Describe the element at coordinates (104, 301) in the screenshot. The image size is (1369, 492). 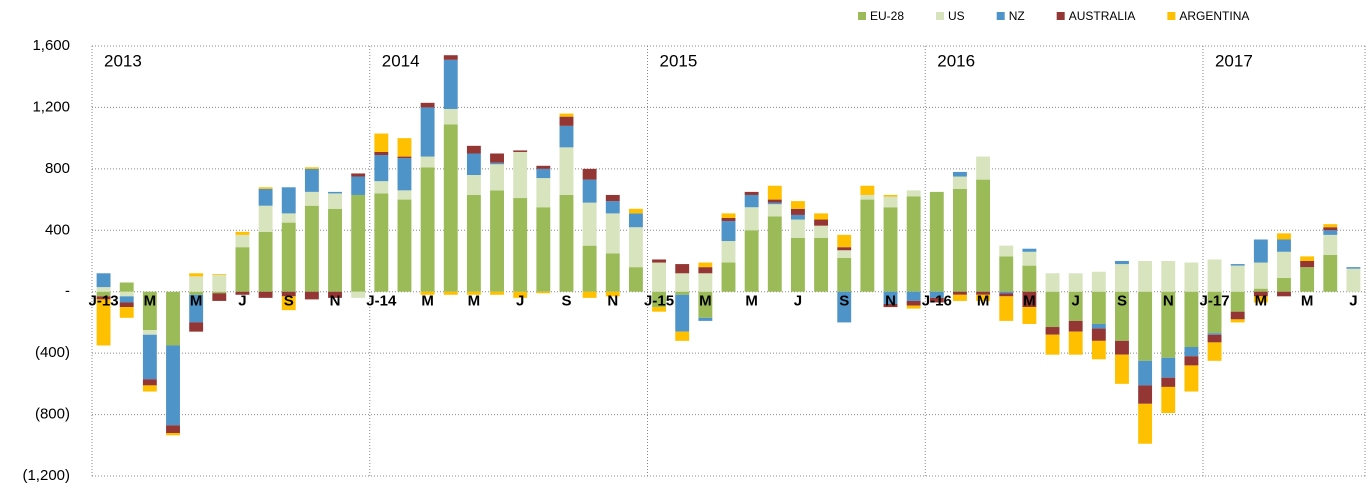
I see `x-tick-label: J-13` at that location.